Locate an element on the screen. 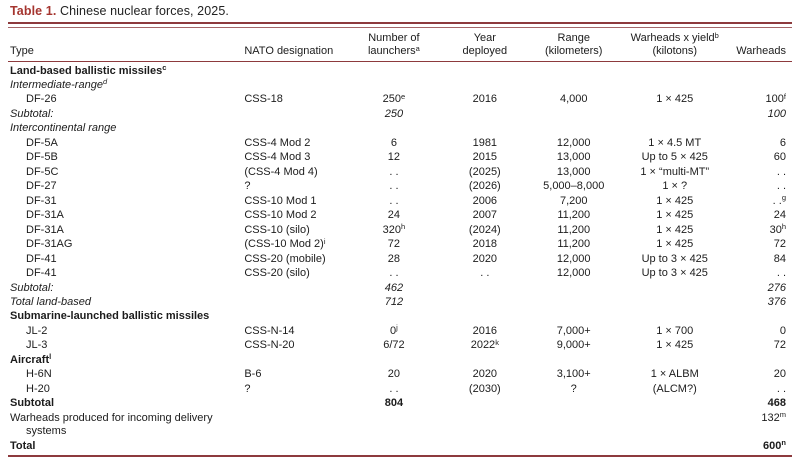 The height and width of the screenshot is (457, 800). cell-range is located at coordinates (573, 86).